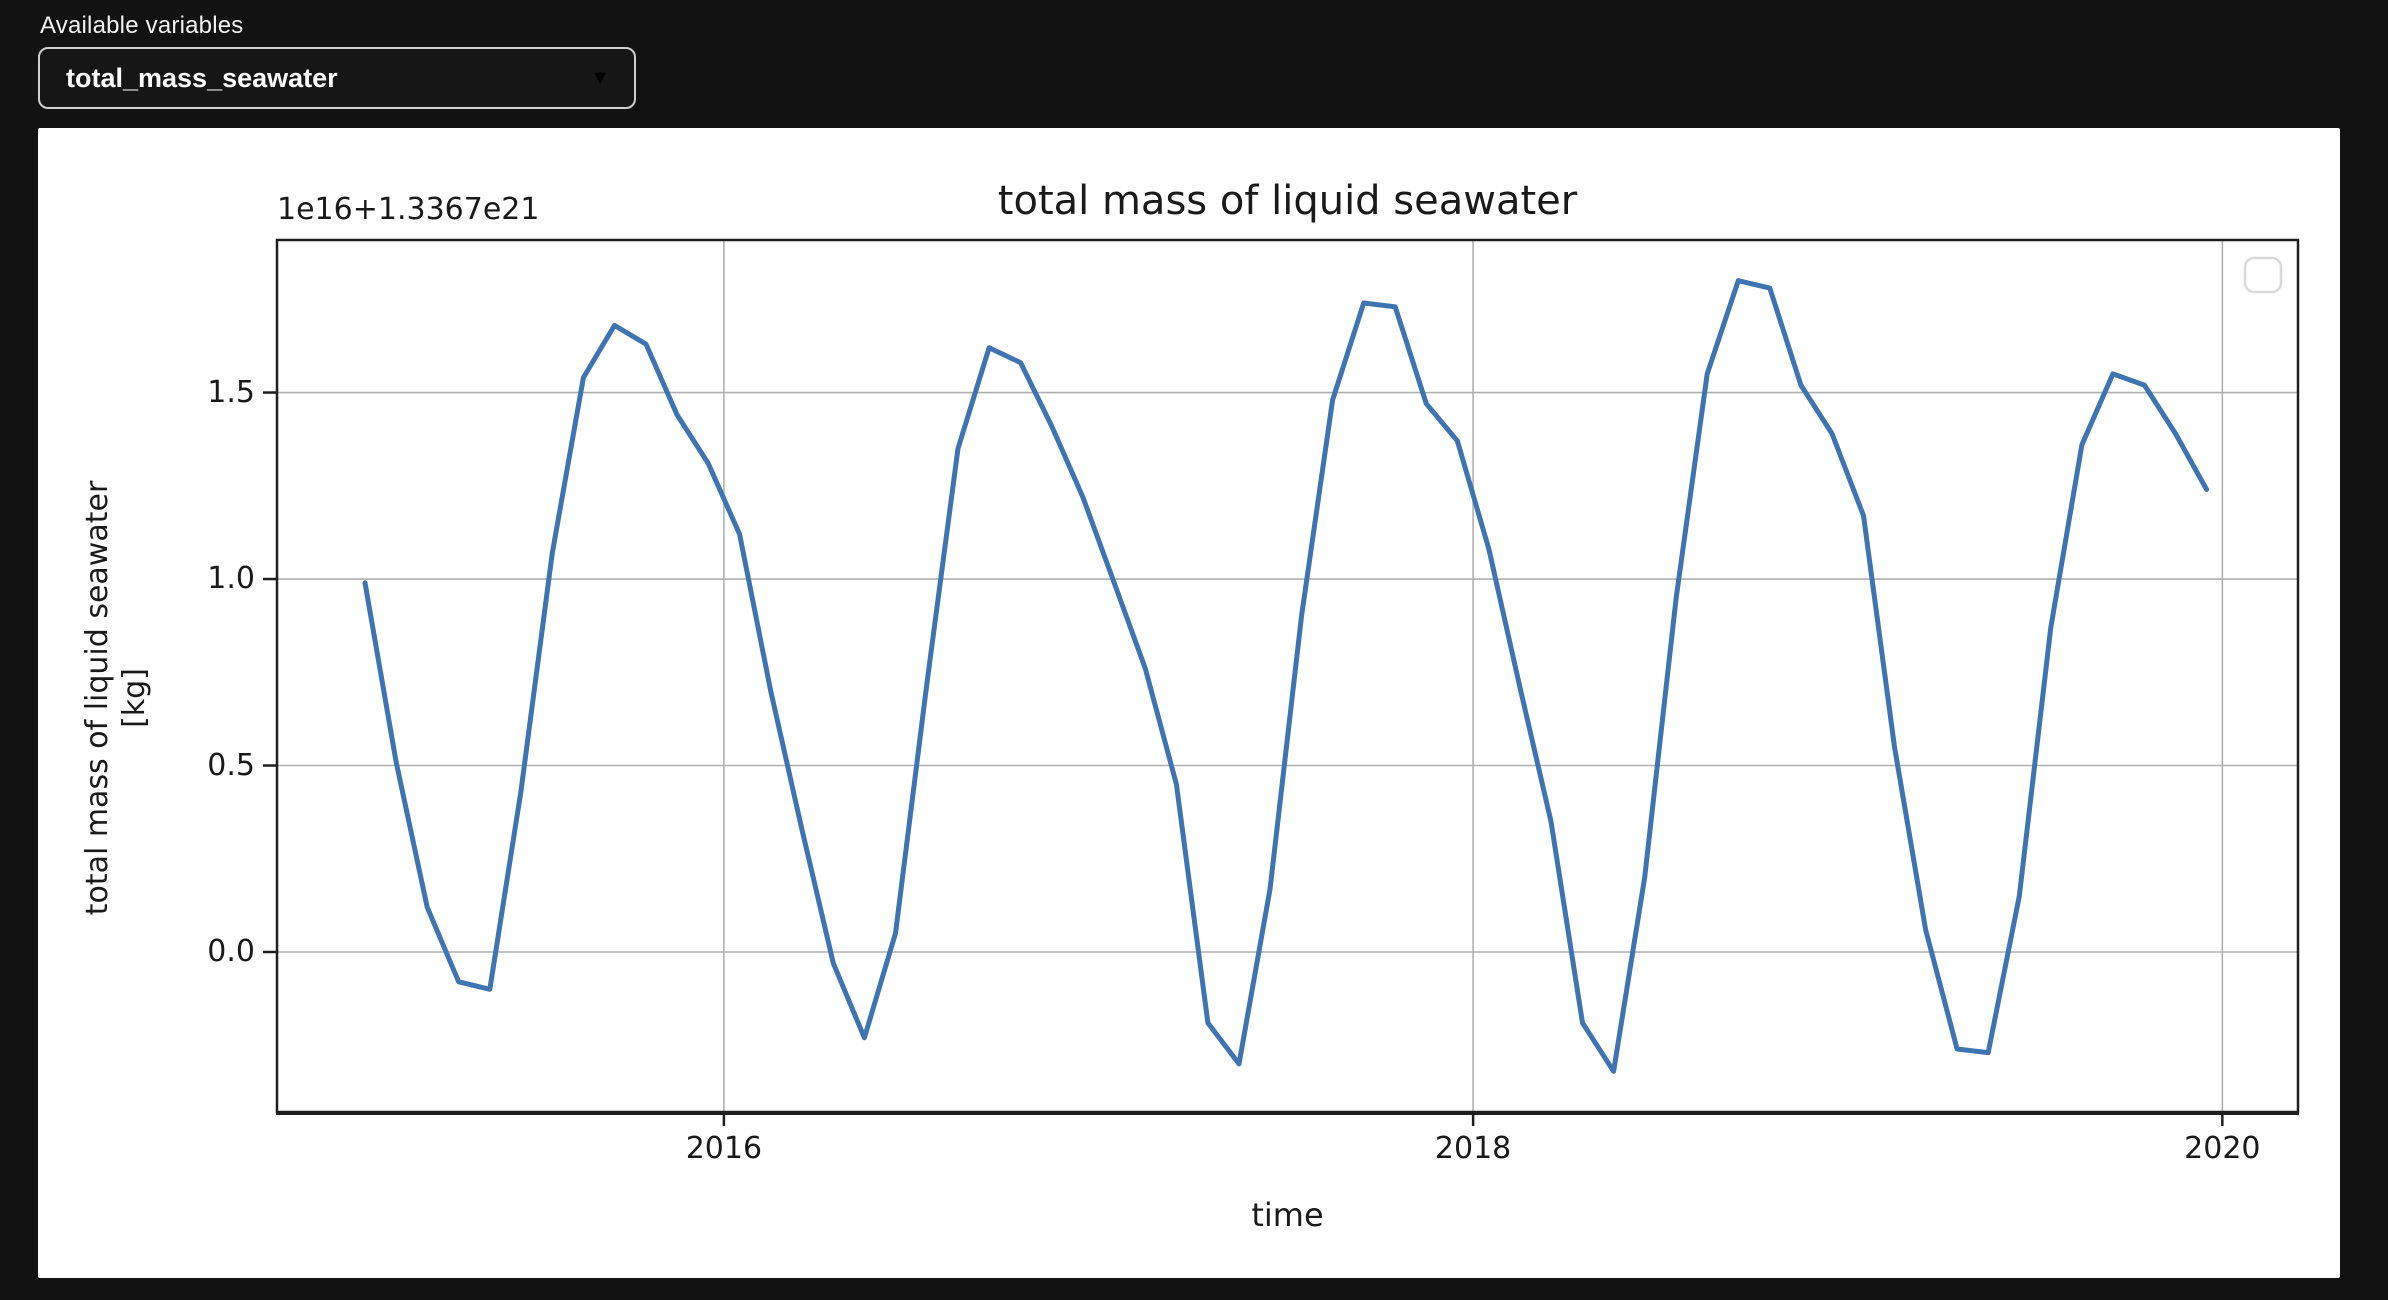 This screenshot has width=2388, height=1300. What do you see at coordinates (1287, 201) in the screenshot?
I see `chart-title: total mass of liquid seawater` at bounding box center [1287, 201].